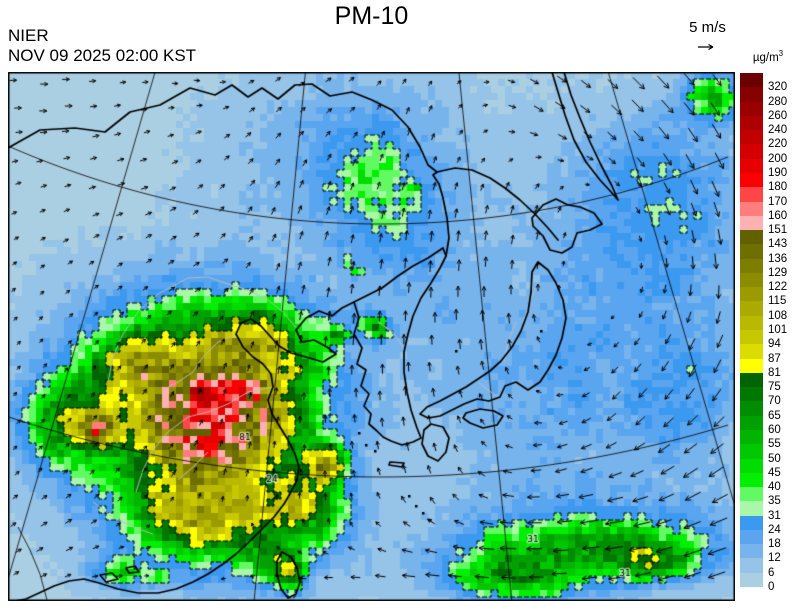 This screenshot has height=612, width=799. What do you see at coordinates (774, 429) in the screenshot?
I see `colorbar-tick-label: 60` at bounding box center [774, 429].